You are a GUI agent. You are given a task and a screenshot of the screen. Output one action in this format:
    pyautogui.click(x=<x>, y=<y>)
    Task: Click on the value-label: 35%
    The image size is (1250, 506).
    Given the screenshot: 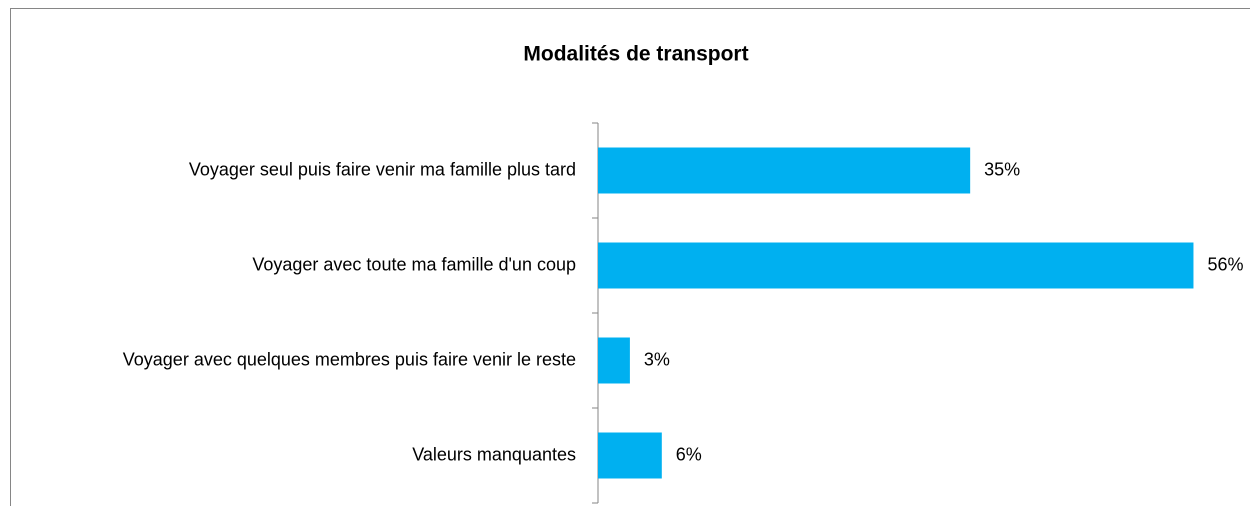 What is the action you would take?
    pyautogui.click(x=1002, y=169)
    